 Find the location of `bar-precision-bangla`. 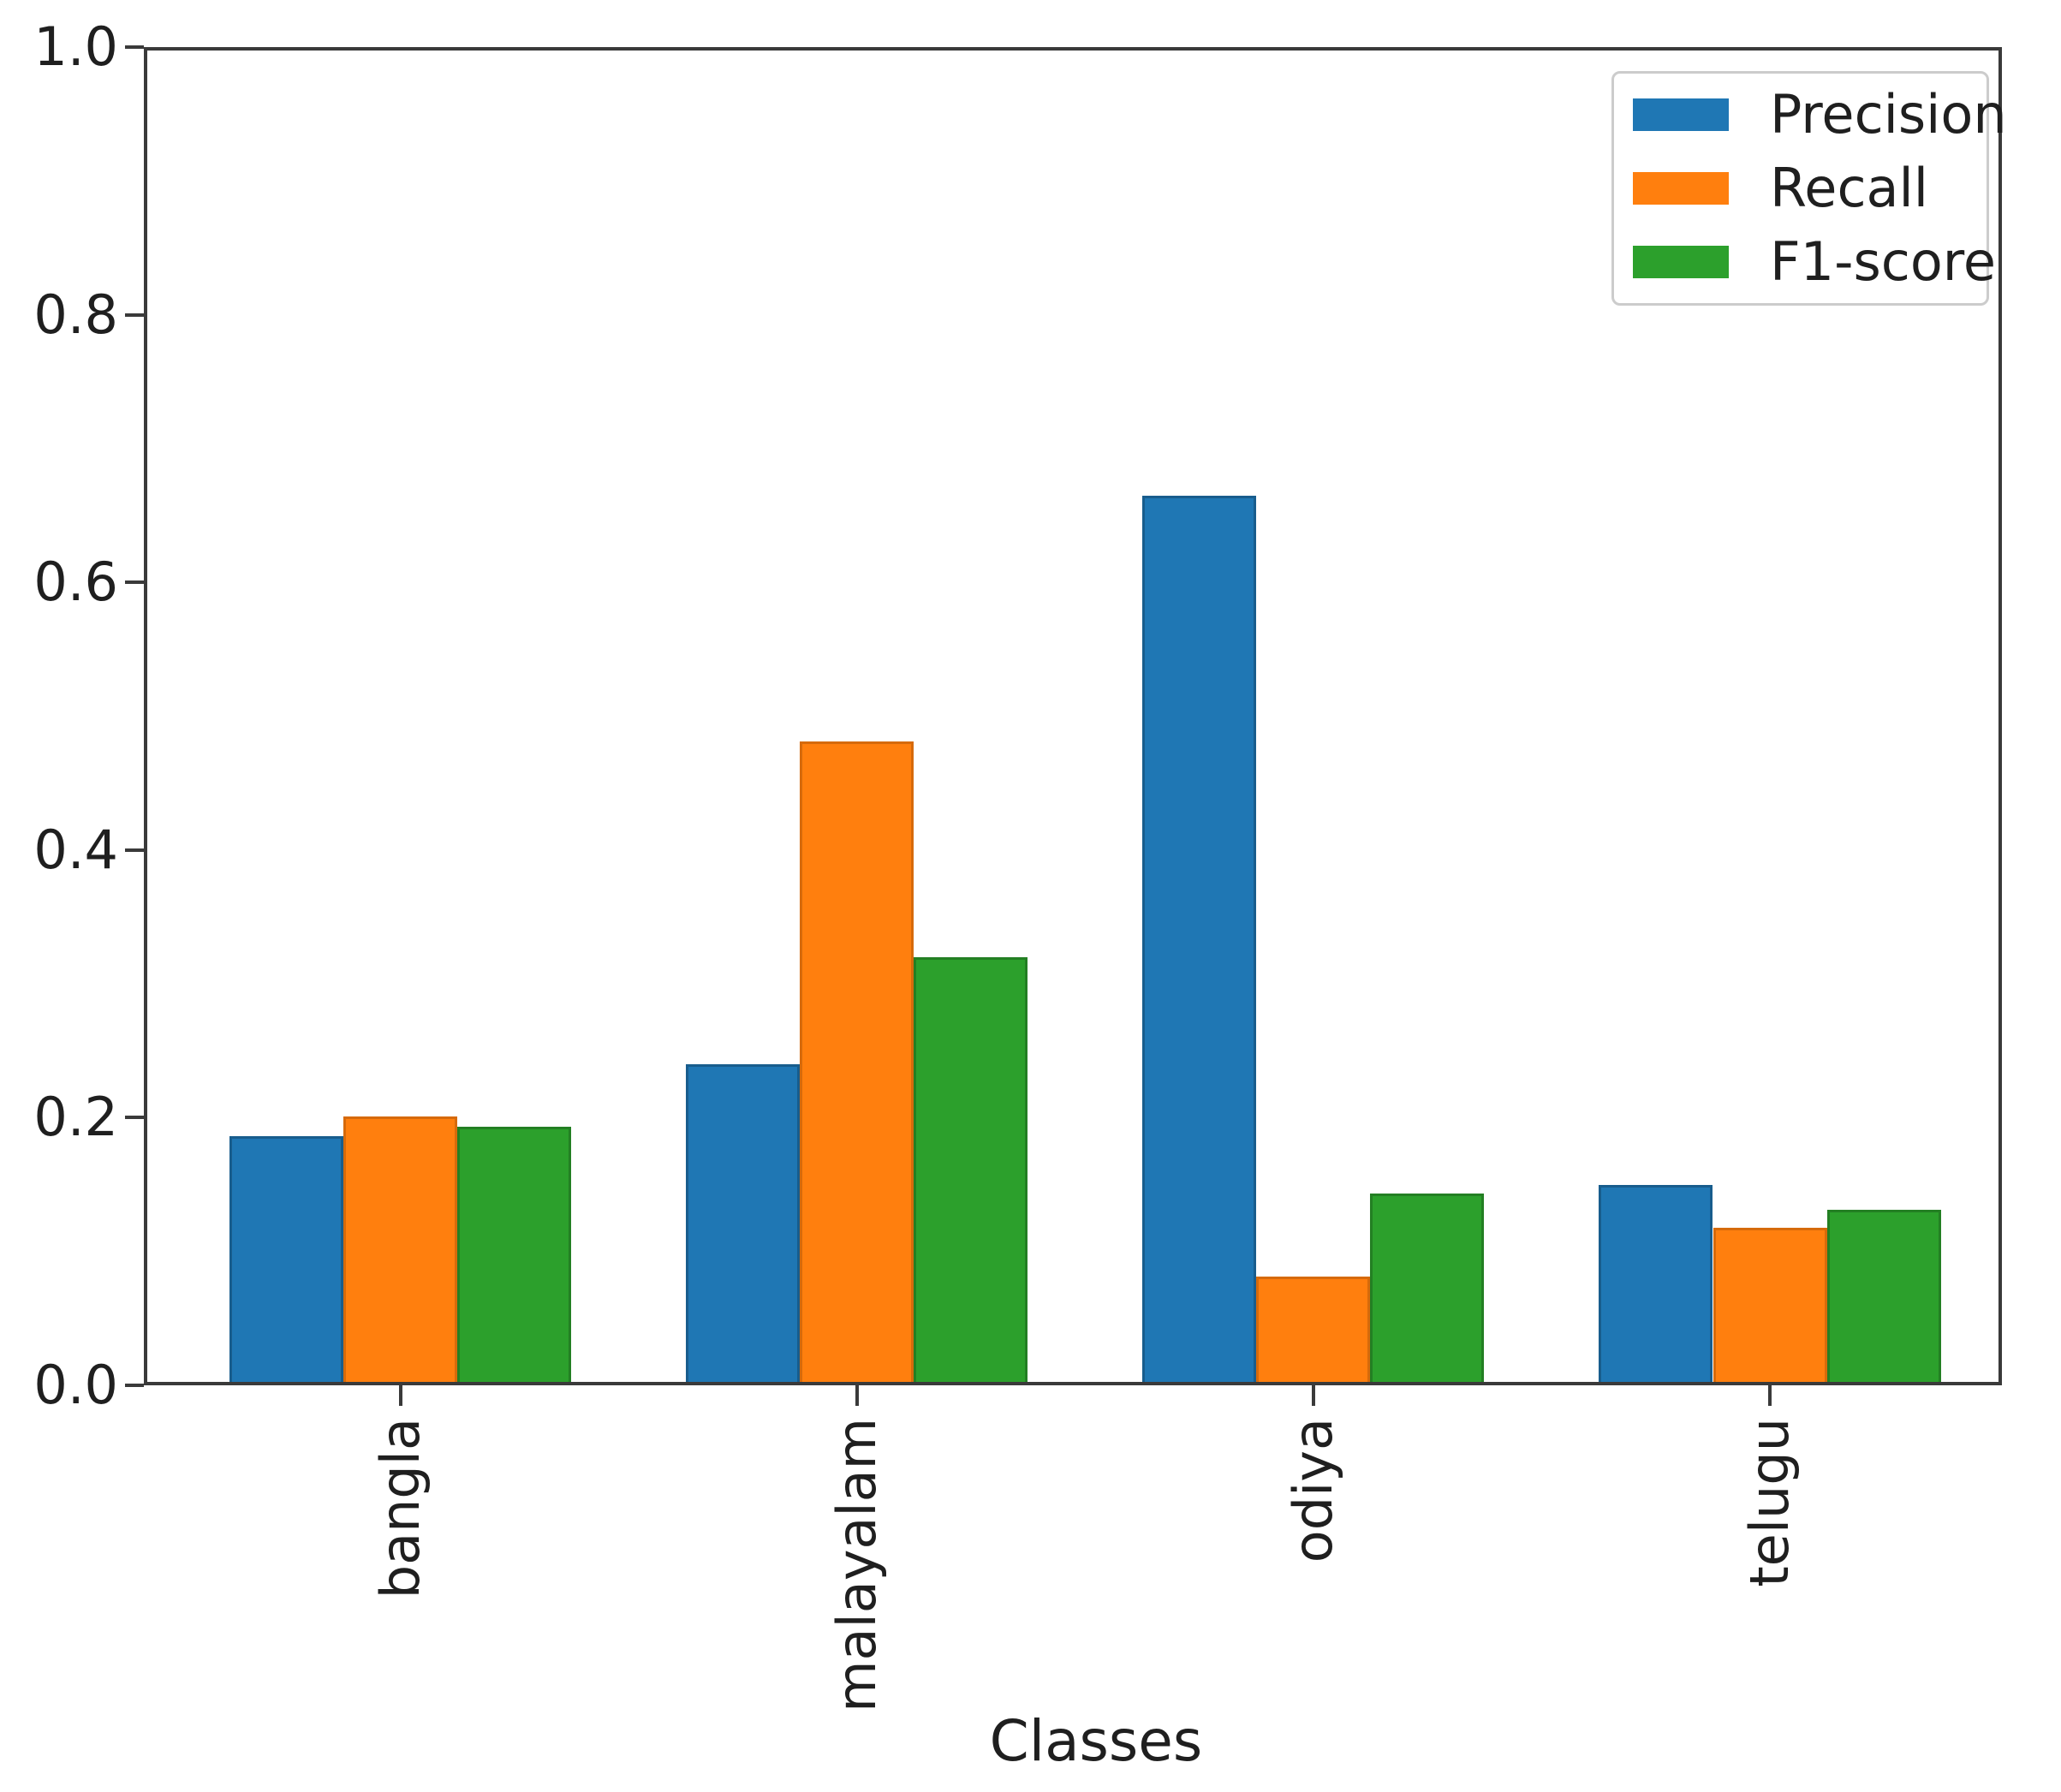

bar-precision-bangla is located at coordinates (286, 1260).